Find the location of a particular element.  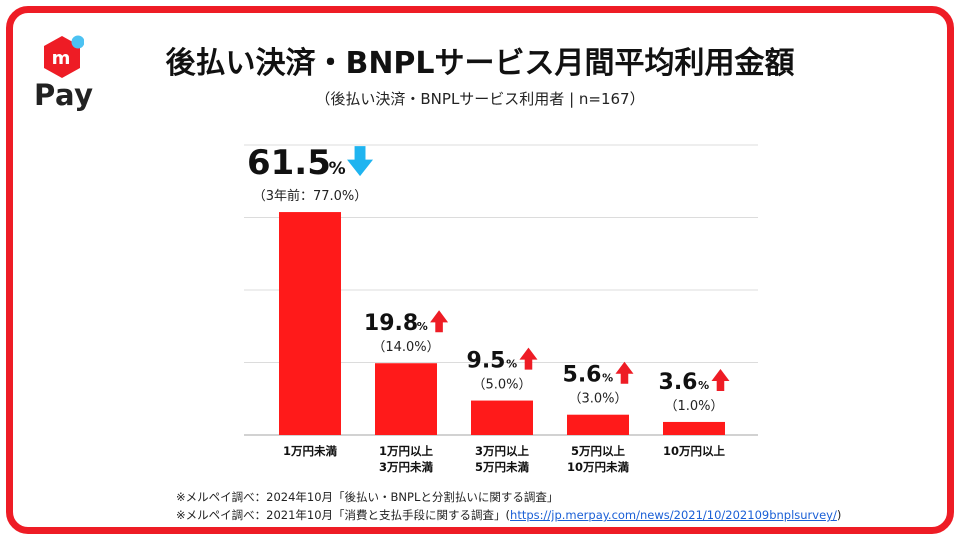

value-label: 61.5 is located at coordinates (289, 163).